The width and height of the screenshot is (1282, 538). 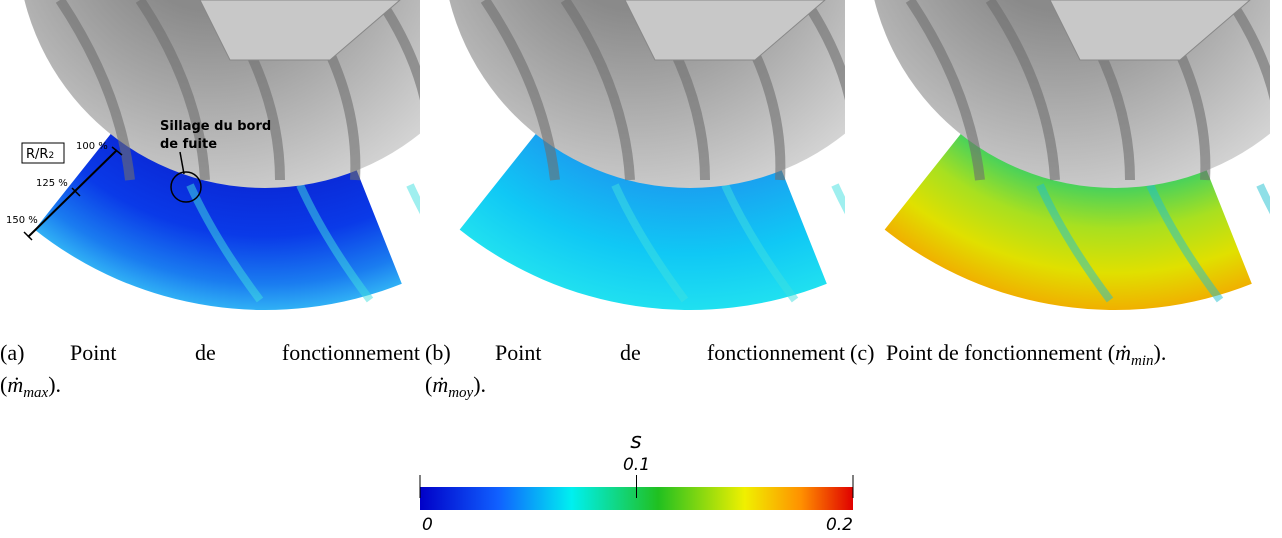 I want to click on caption-math: (ṁmoy)., so click(x=455, y=386).